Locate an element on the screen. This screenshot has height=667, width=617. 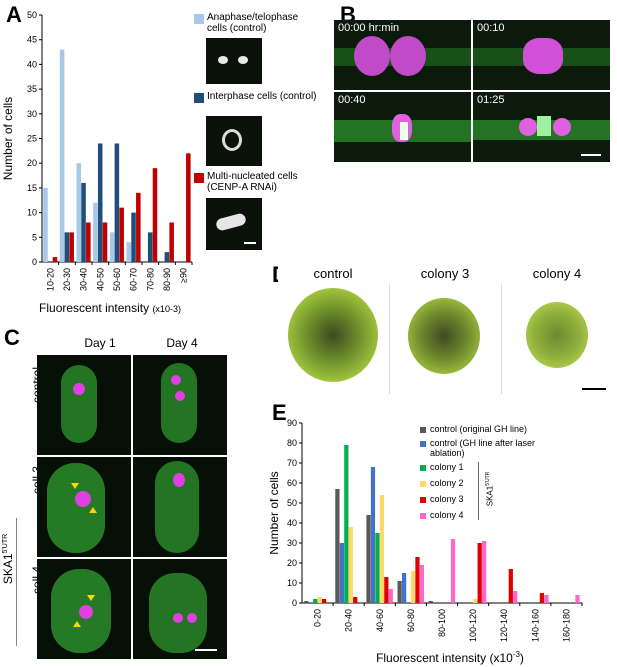
e-x-tick-label: 160-180 is located at coordinates (566, 625).